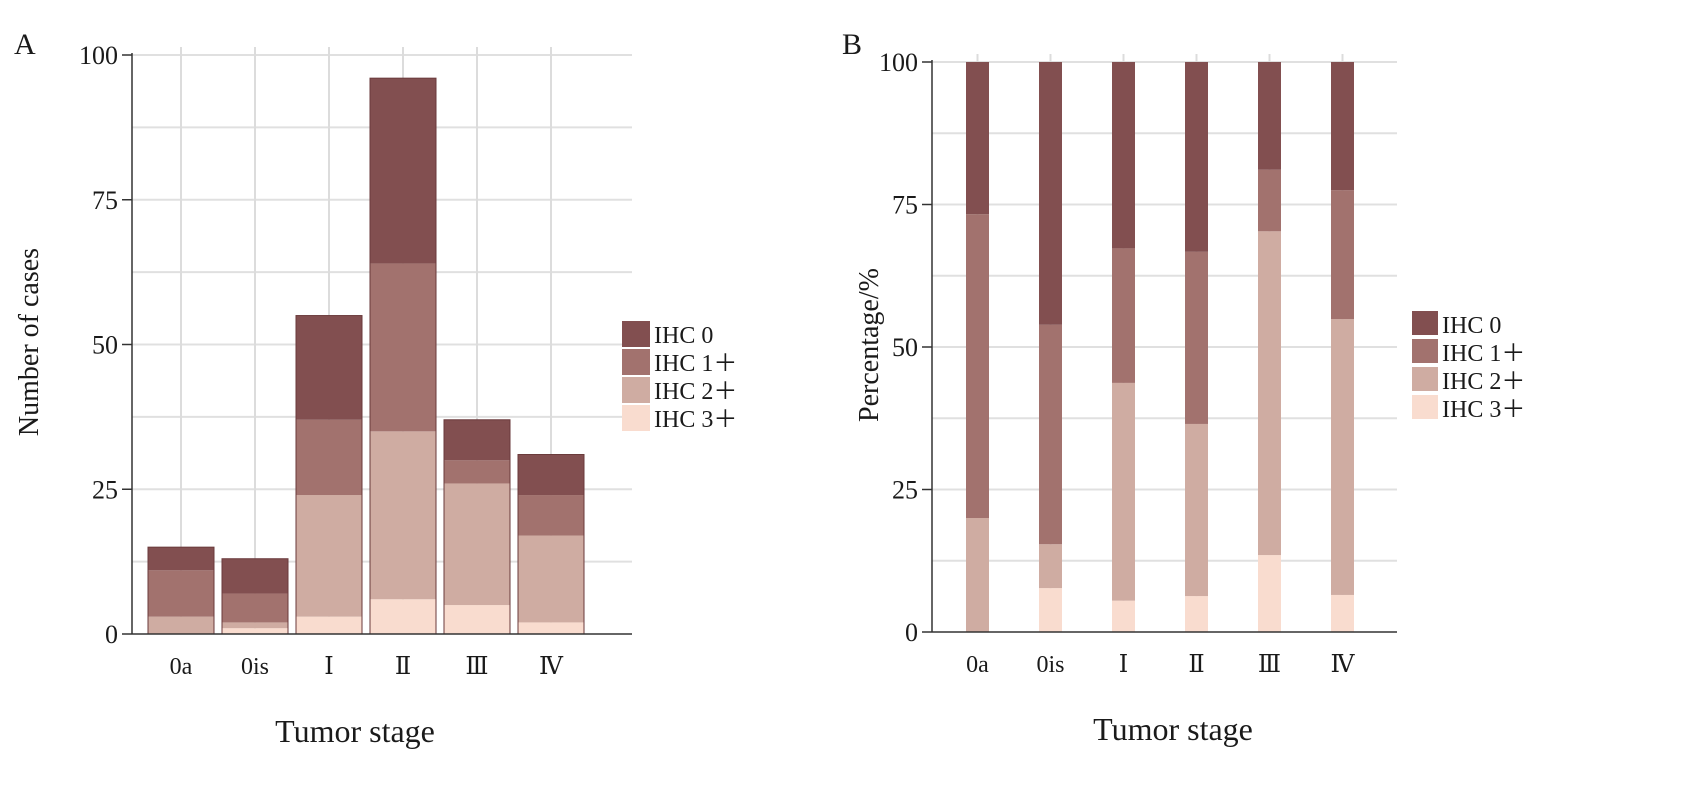 This screenshot has height=810, width=1685. I want to click on chart-b-legend-label: IHC 1＋, so click(1483, 354).